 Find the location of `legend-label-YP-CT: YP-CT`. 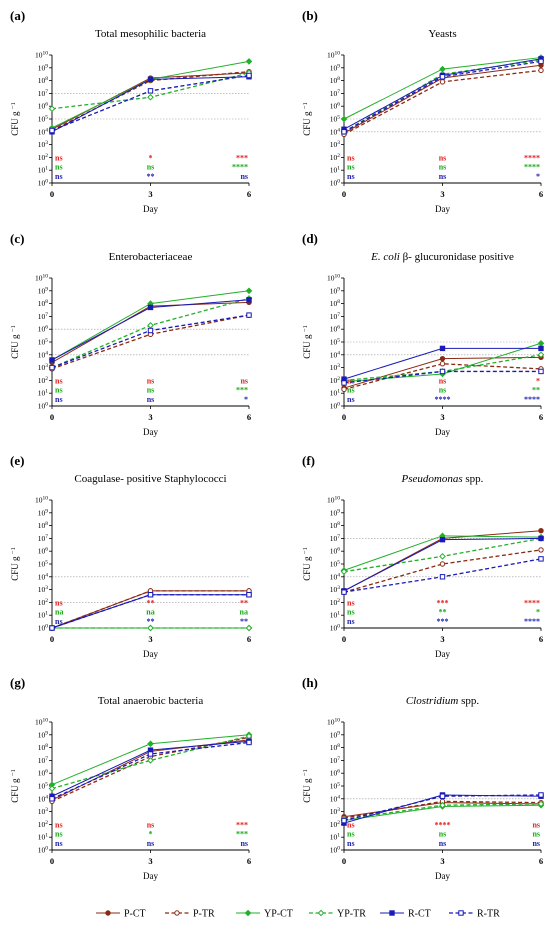

legend-label-YP-CT: YP-CT is located at coordinates (278, 914).